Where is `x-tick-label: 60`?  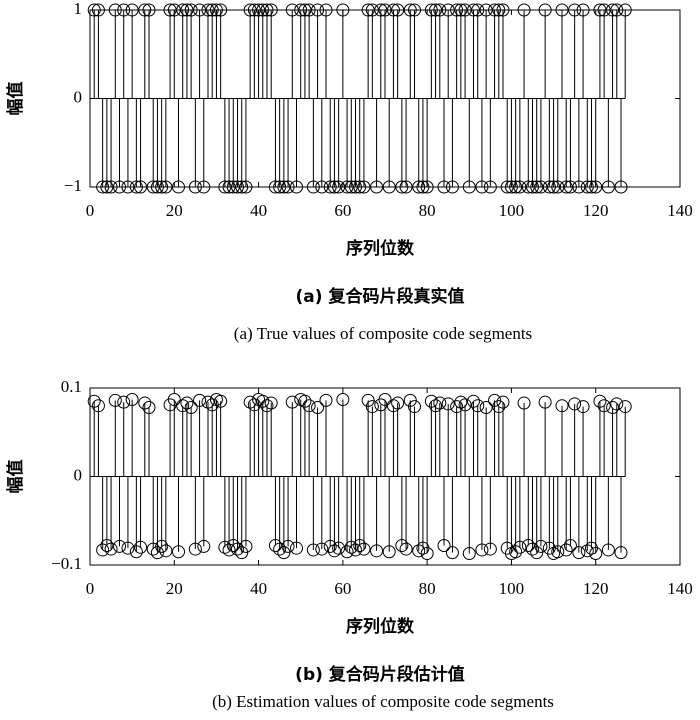 x-tick-label: 60 is located at coordinates (342, 588).